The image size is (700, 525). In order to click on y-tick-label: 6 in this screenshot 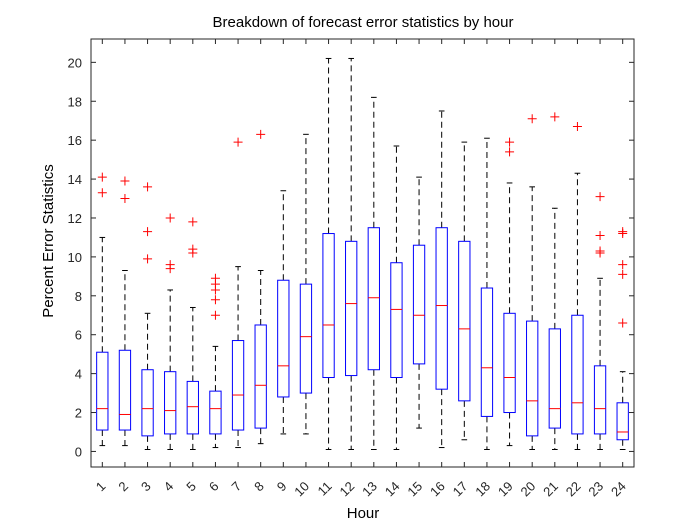, I will do `click(78, 335)`.